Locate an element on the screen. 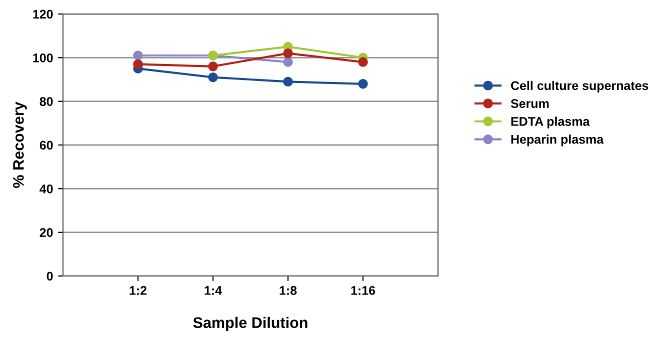  y-axis-title: % Recovery is located at coordinates (20, 145).